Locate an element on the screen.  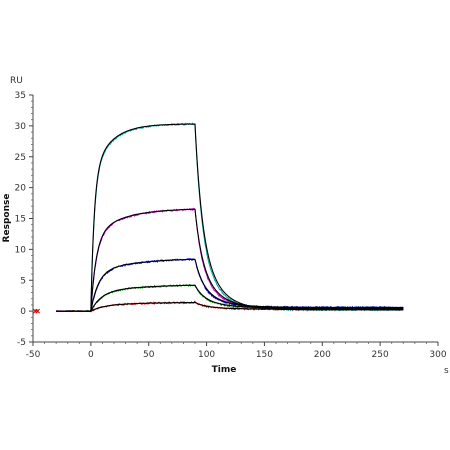
y-tick-label: 15 is located at coordinates (20, 220).